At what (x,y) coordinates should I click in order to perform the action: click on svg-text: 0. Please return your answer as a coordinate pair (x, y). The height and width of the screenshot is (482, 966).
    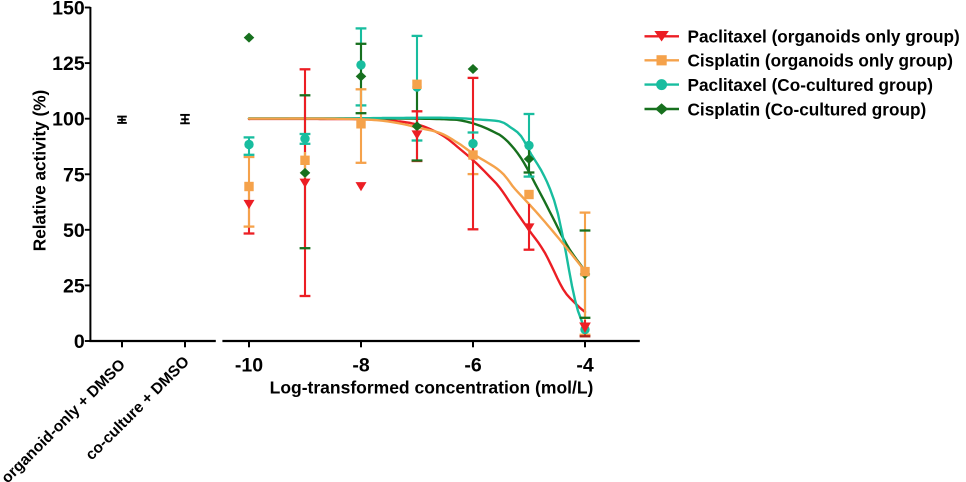
    Looking at the image, I should click on (79, 342).